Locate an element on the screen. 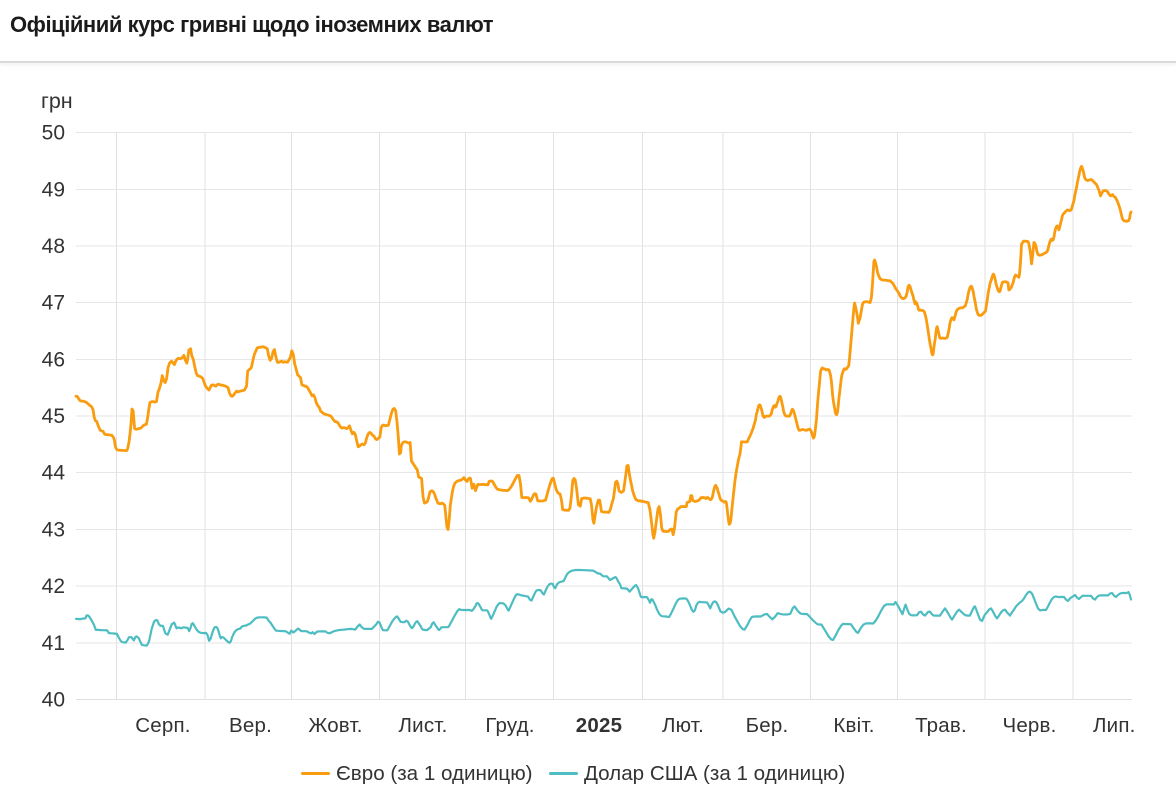 The image size is (1176, 797). svg-text: 43 is located at coordinates (53, 529).